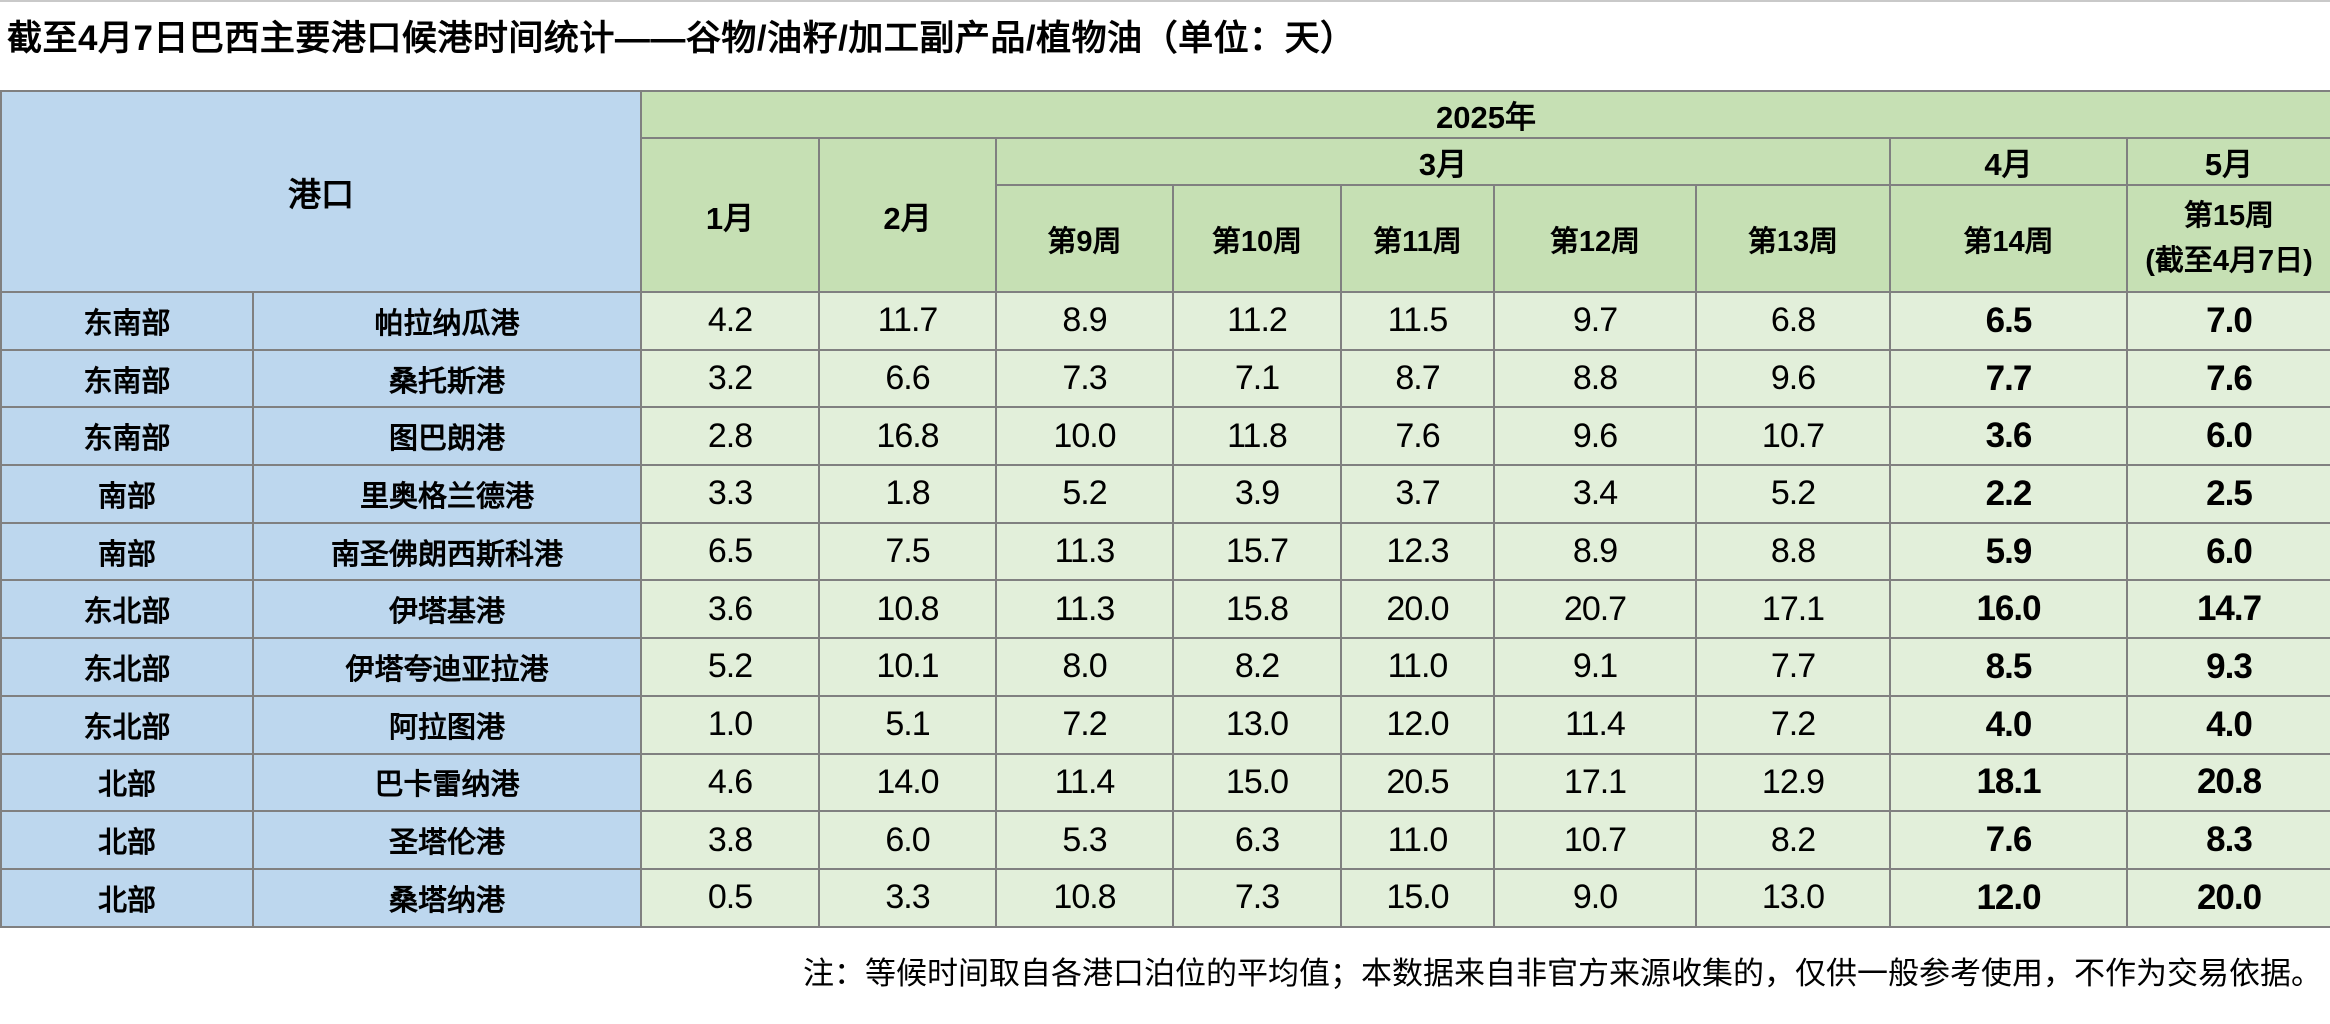  I want to click on port-cell: 里奥格兰德港, so click(447, 494).